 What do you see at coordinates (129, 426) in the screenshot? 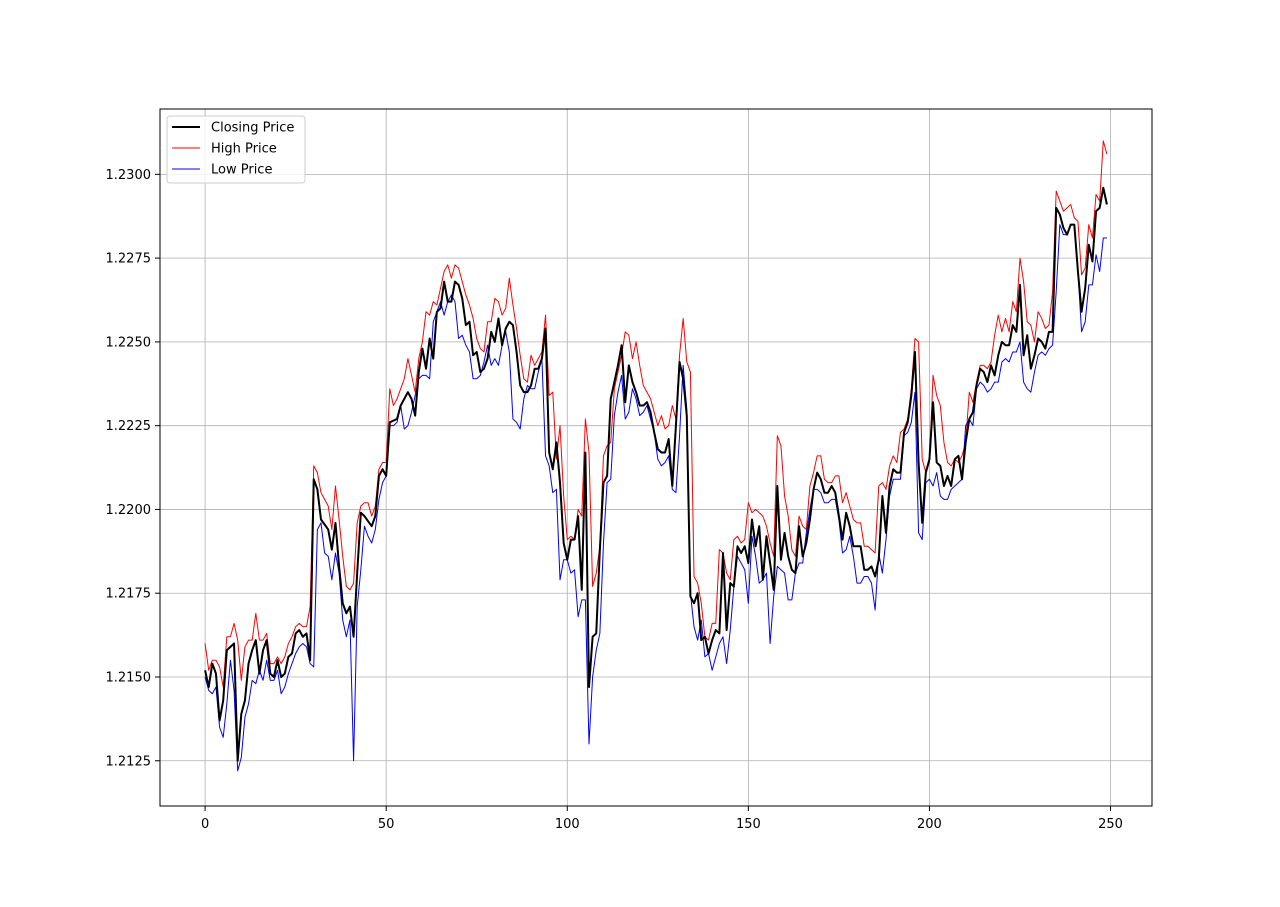
I see `y-tick-label: 1.2225` at bounding box center [129, 426].